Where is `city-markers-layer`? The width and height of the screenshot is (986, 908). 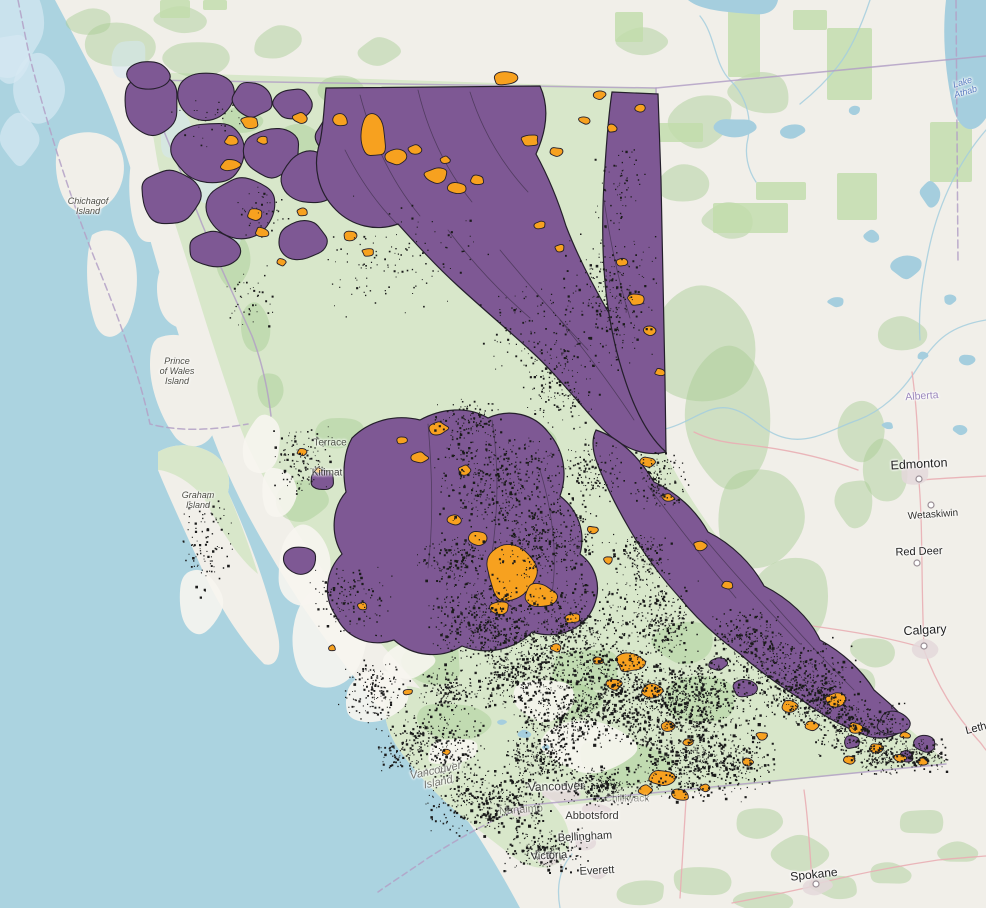
city-markers-layer is located at coordinates (873, 681).